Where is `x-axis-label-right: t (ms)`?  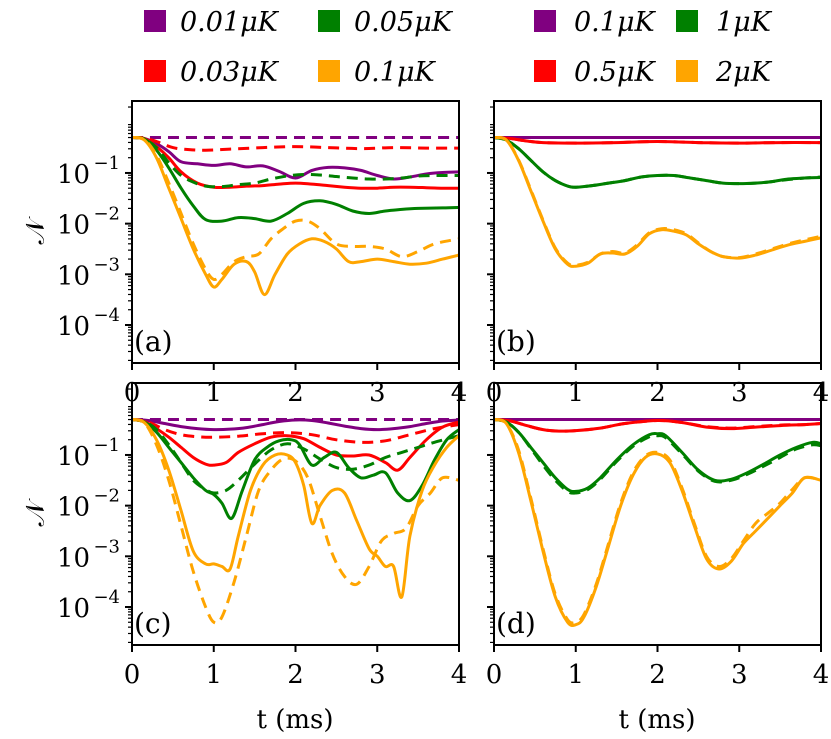
x-axis-label-right: t (ms) is located at coordinates (657, 720).